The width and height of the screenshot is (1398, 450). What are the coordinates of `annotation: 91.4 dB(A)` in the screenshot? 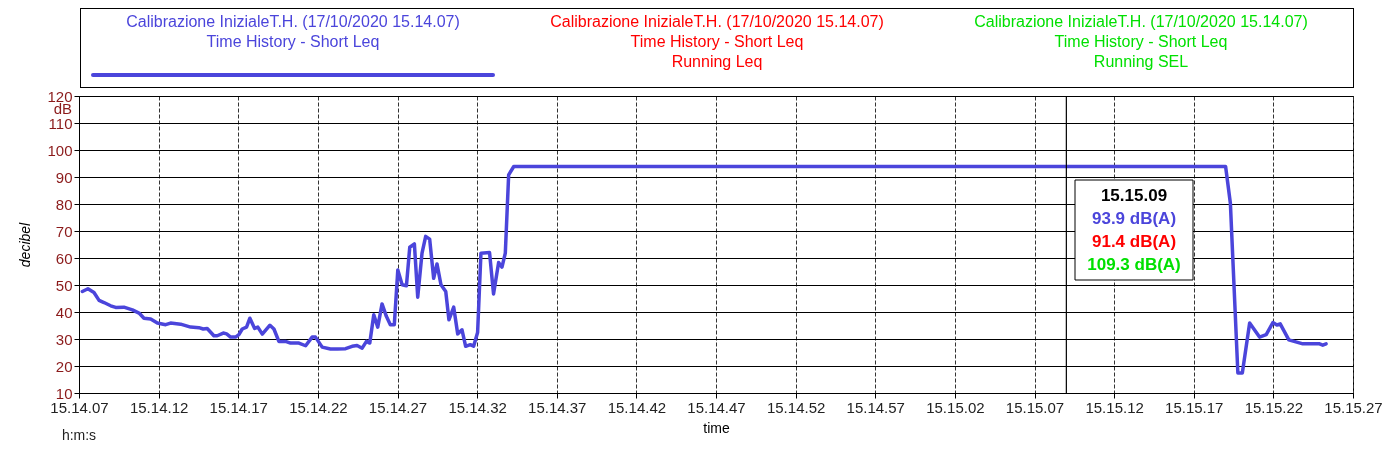 It's located at (1134, 241).